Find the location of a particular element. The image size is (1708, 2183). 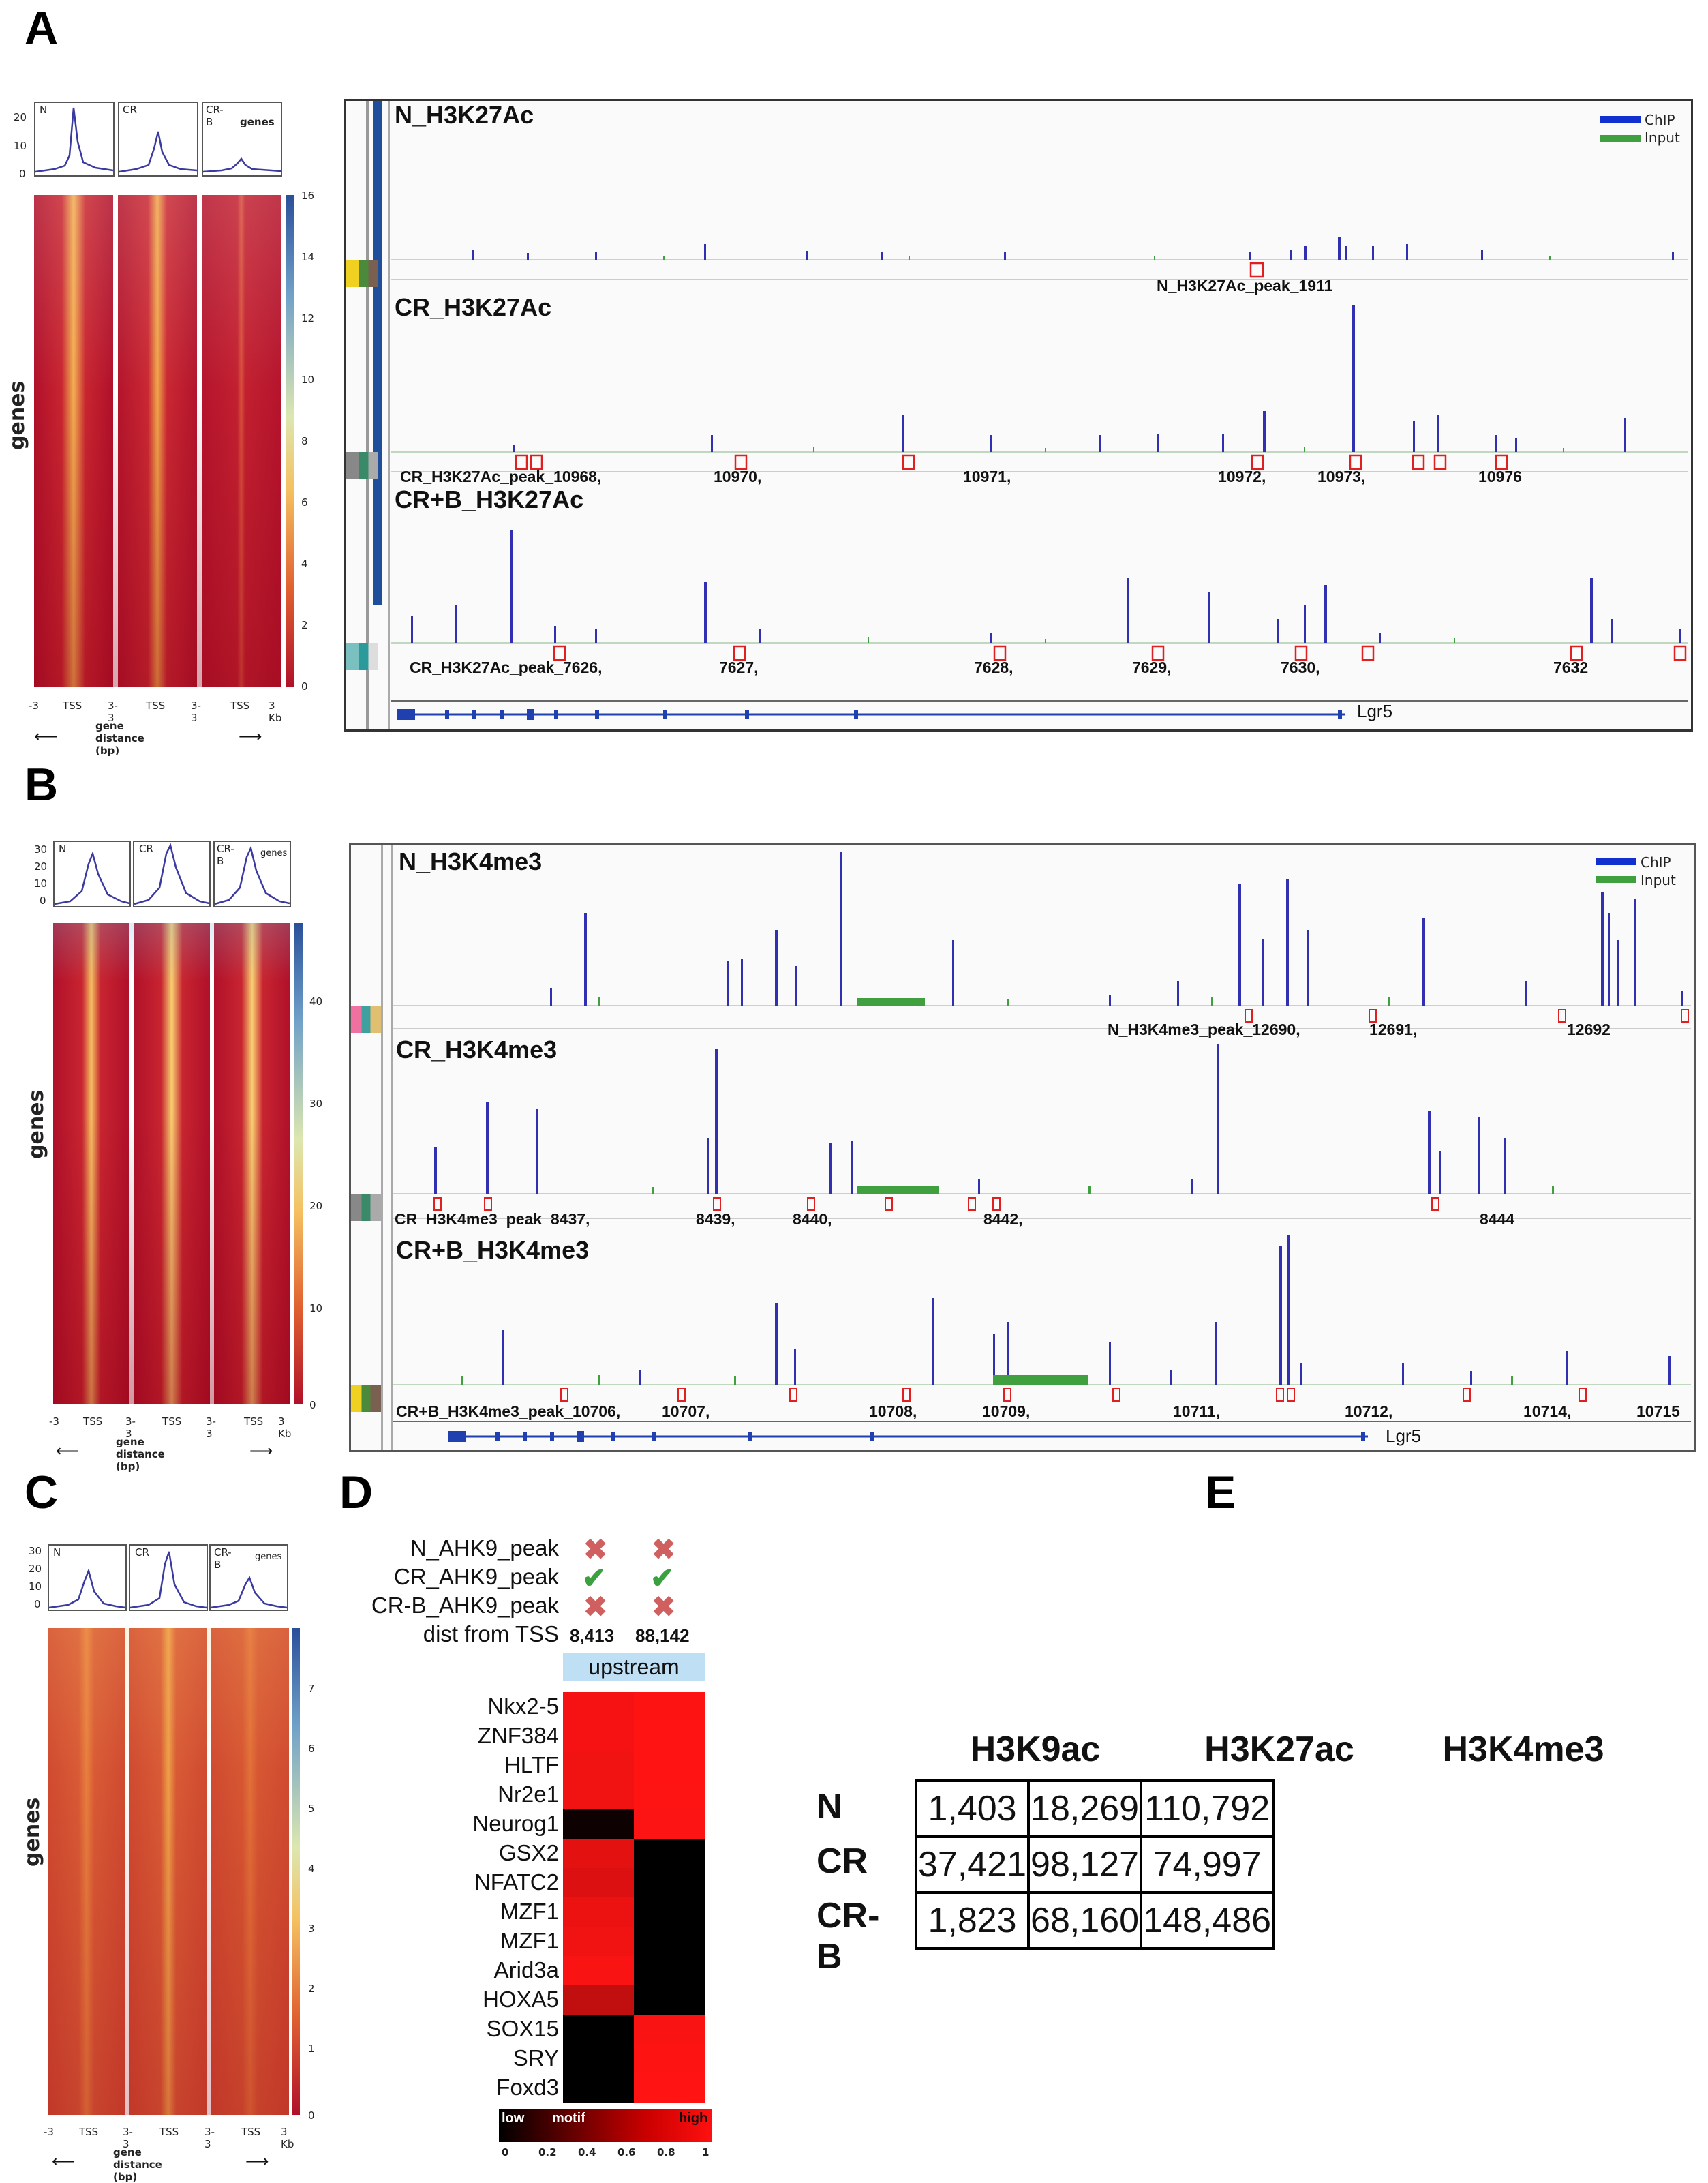

col-label-crb: CR-B is located at coordinates (225, 855).